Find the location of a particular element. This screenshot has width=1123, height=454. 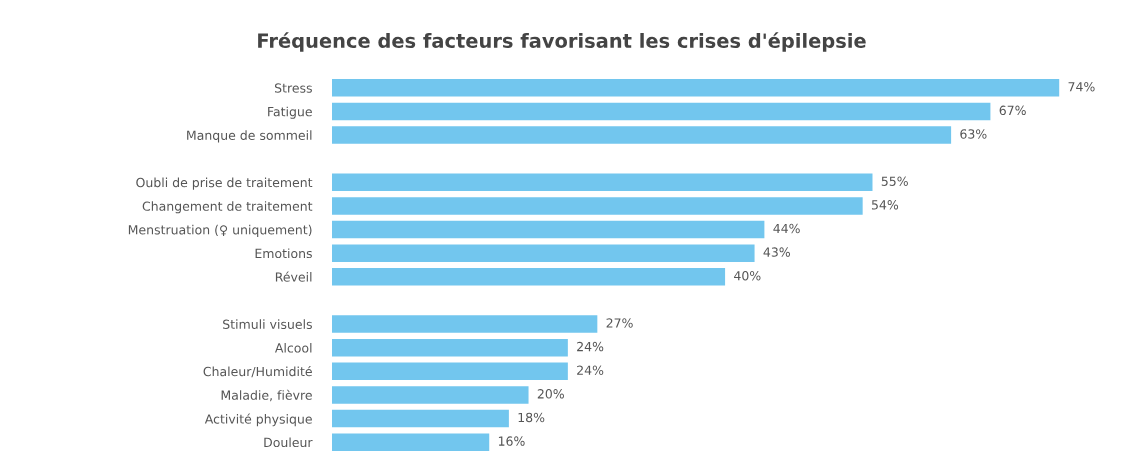

data-label: 18% is located at coordinates (531, 417).